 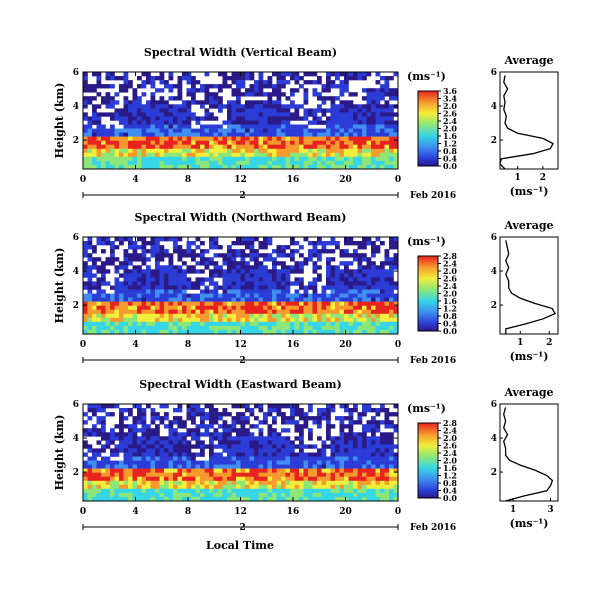 I want to click on colorbar-tick-label: 2.8, so click(x=450, y=423).